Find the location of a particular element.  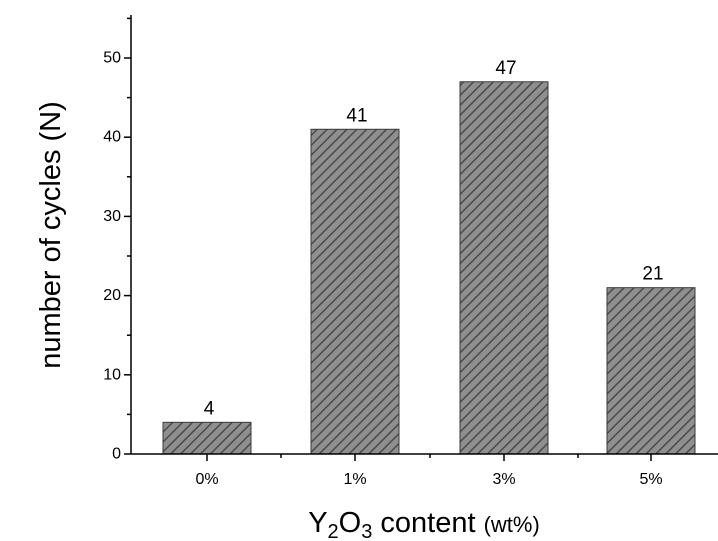

x-axis-title: Y2O3 content (wt%) is located at coordinates (424, 524).